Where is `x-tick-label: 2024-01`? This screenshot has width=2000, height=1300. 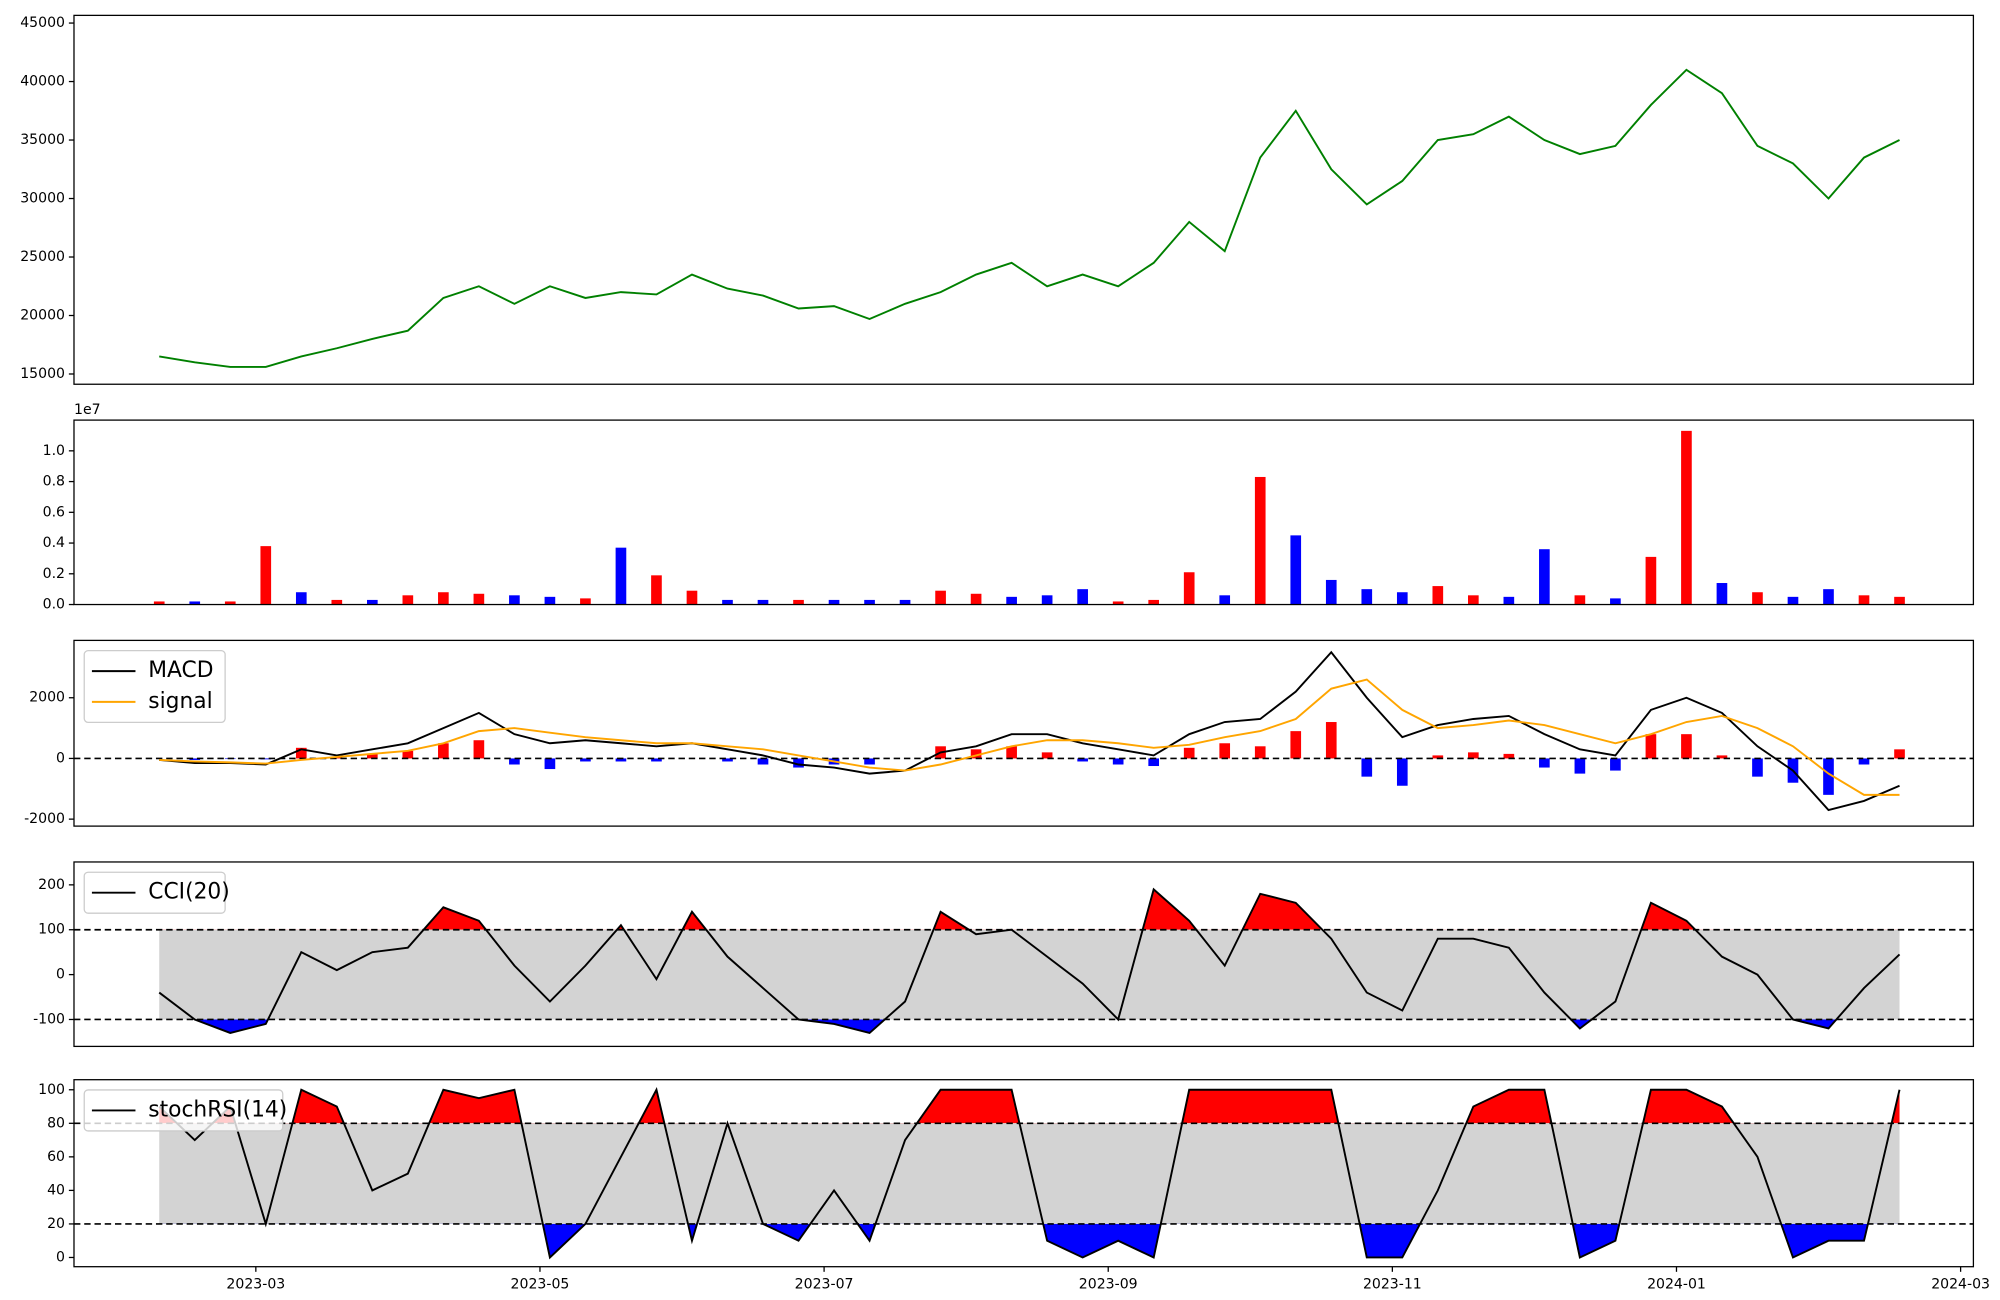 x-tick-label: 2024-01 is located at coordinates (1676, 1285).